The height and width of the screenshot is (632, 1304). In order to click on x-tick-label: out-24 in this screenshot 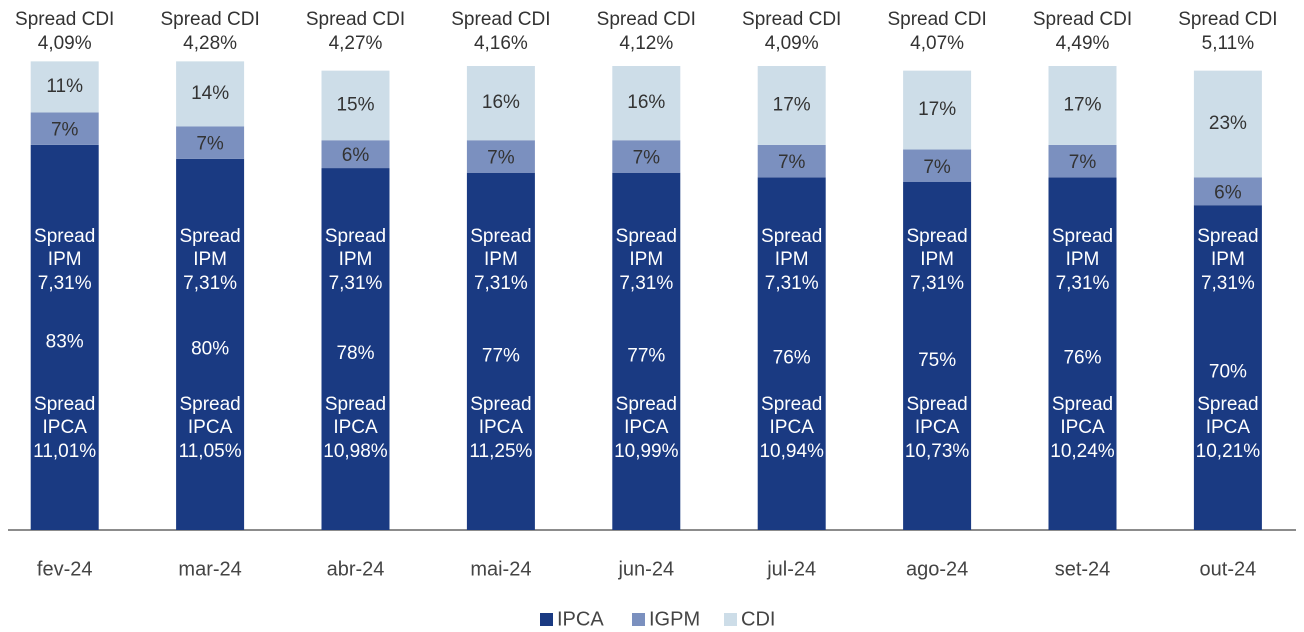, I will do `click(1228, 569)`.